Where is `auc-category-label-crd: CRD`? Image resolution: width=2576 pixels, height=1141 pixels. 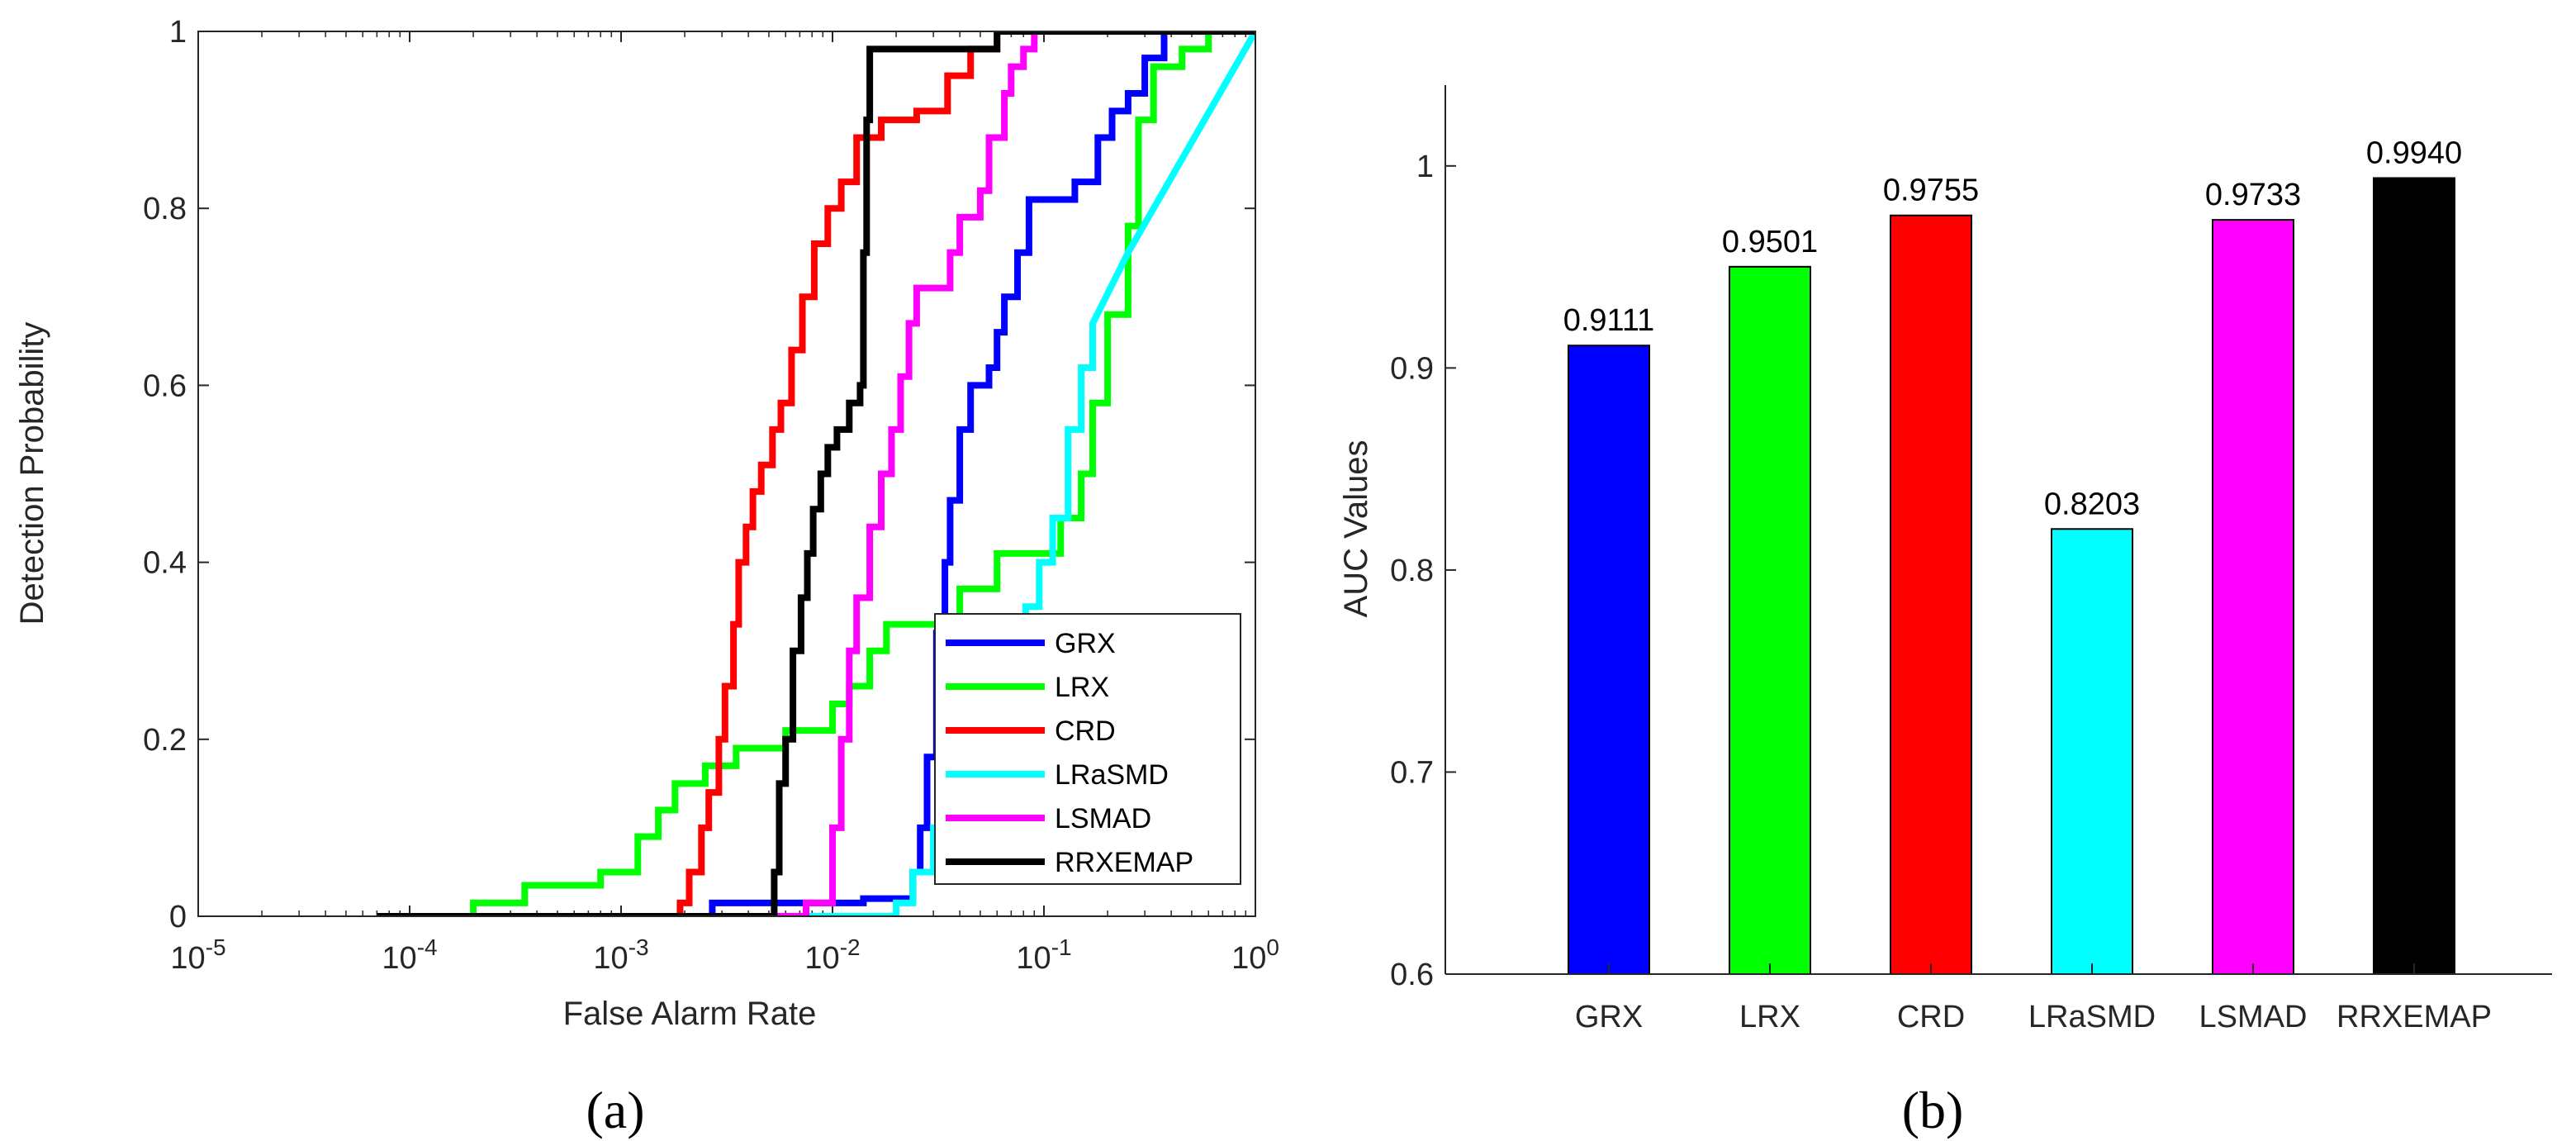 auc-category-label-crd: CRD is located at coordinates (1931, 1017).